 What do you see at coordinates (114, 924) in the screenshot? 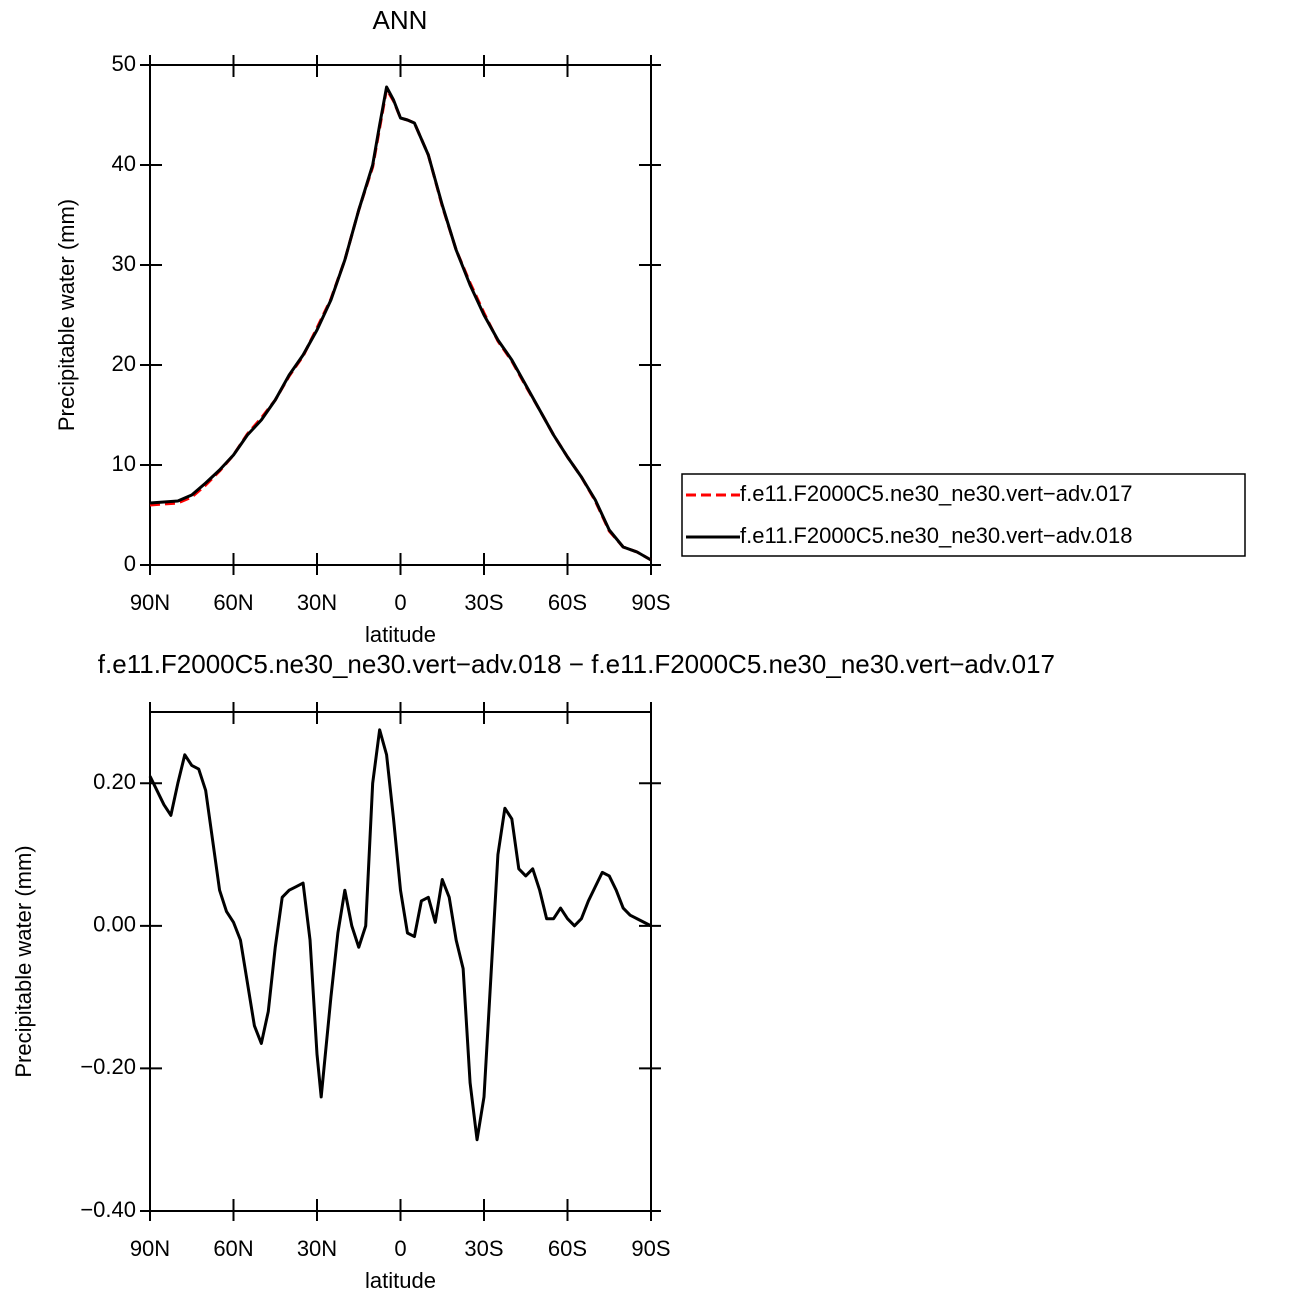
I see `y-tick-label: 0.00` at bounding box center [114, 924].